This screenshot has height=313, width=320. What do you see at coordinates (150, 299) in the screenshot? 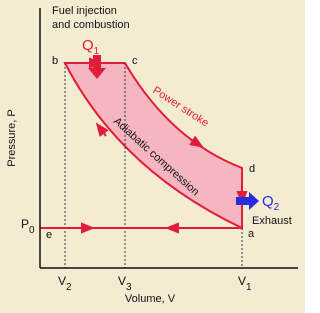
I see `x-axis-label: Volume, V` at bounding box center [150, 299].